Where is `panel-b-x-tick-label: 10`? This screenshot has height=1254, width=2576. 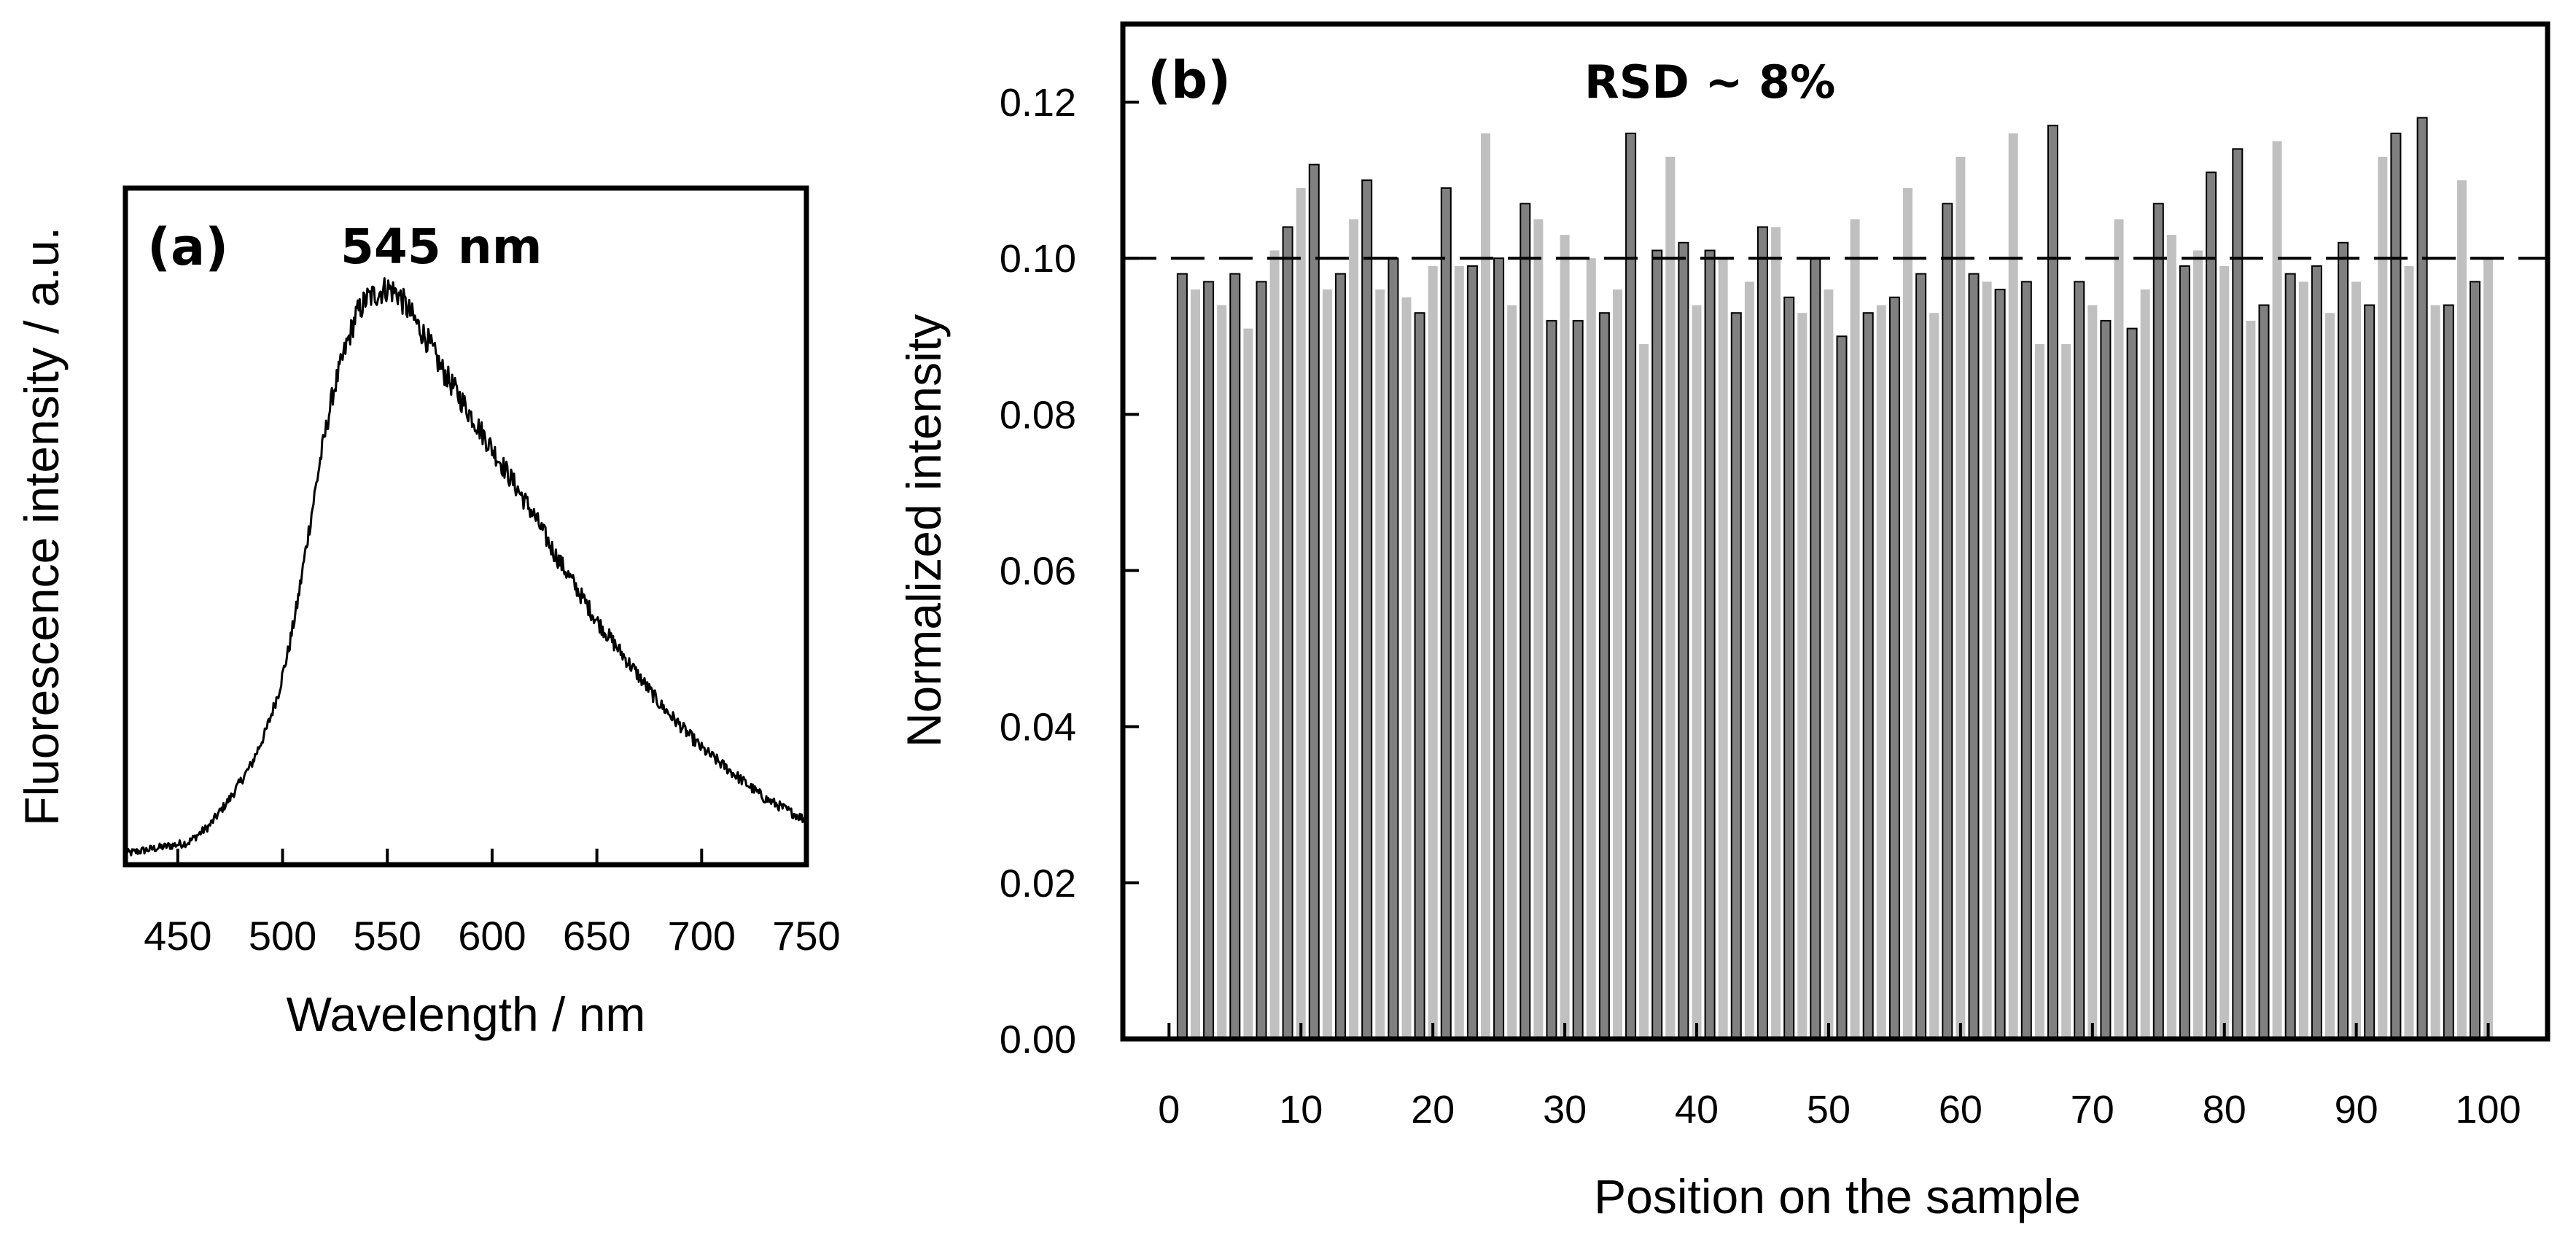 panel-b-x-tick-label: 10 is located at coordinates (1301, 1110).